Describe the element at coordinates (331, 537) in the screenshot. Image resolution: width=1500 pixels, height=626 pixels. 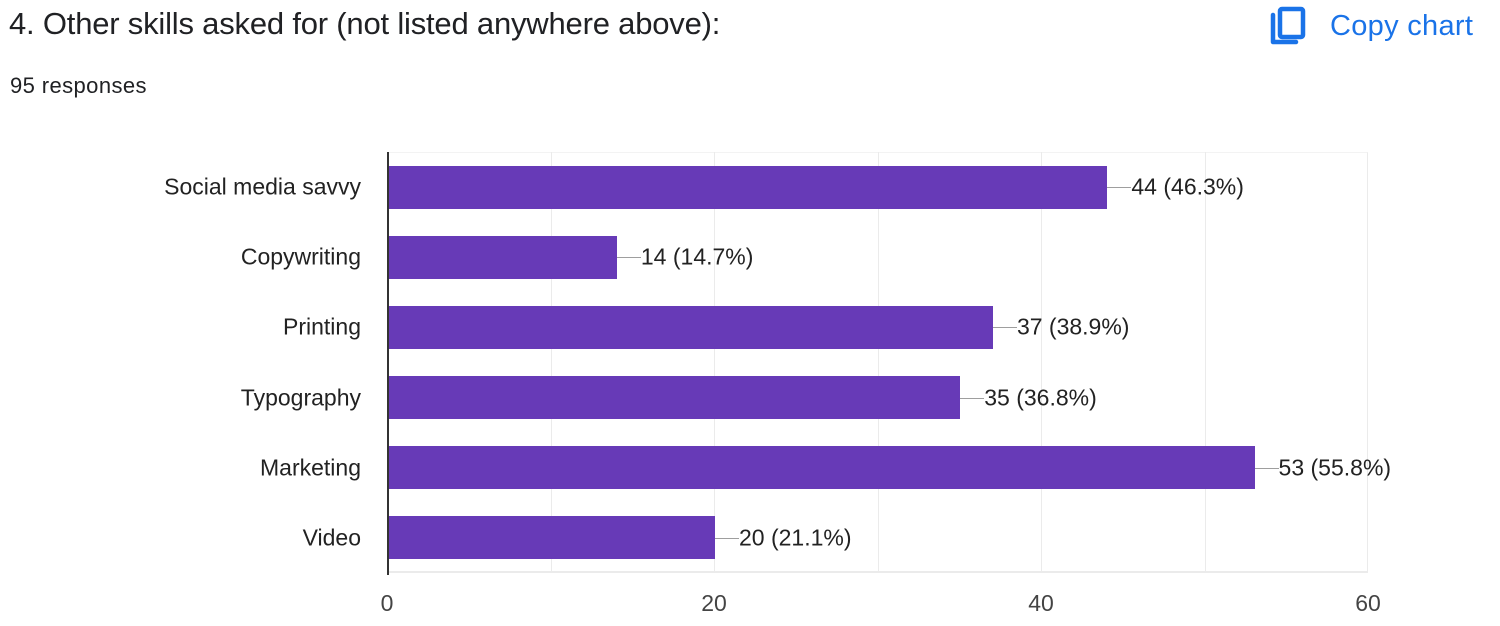
I see `category-label: Video` at that location.